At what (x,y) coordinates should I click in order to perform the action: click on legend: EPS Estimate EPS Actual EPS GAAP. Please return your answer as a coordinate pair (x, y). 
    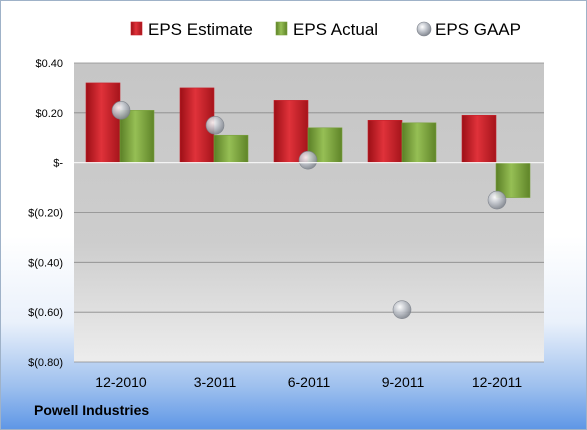
    Looking at the image, I should click on (325, 29).